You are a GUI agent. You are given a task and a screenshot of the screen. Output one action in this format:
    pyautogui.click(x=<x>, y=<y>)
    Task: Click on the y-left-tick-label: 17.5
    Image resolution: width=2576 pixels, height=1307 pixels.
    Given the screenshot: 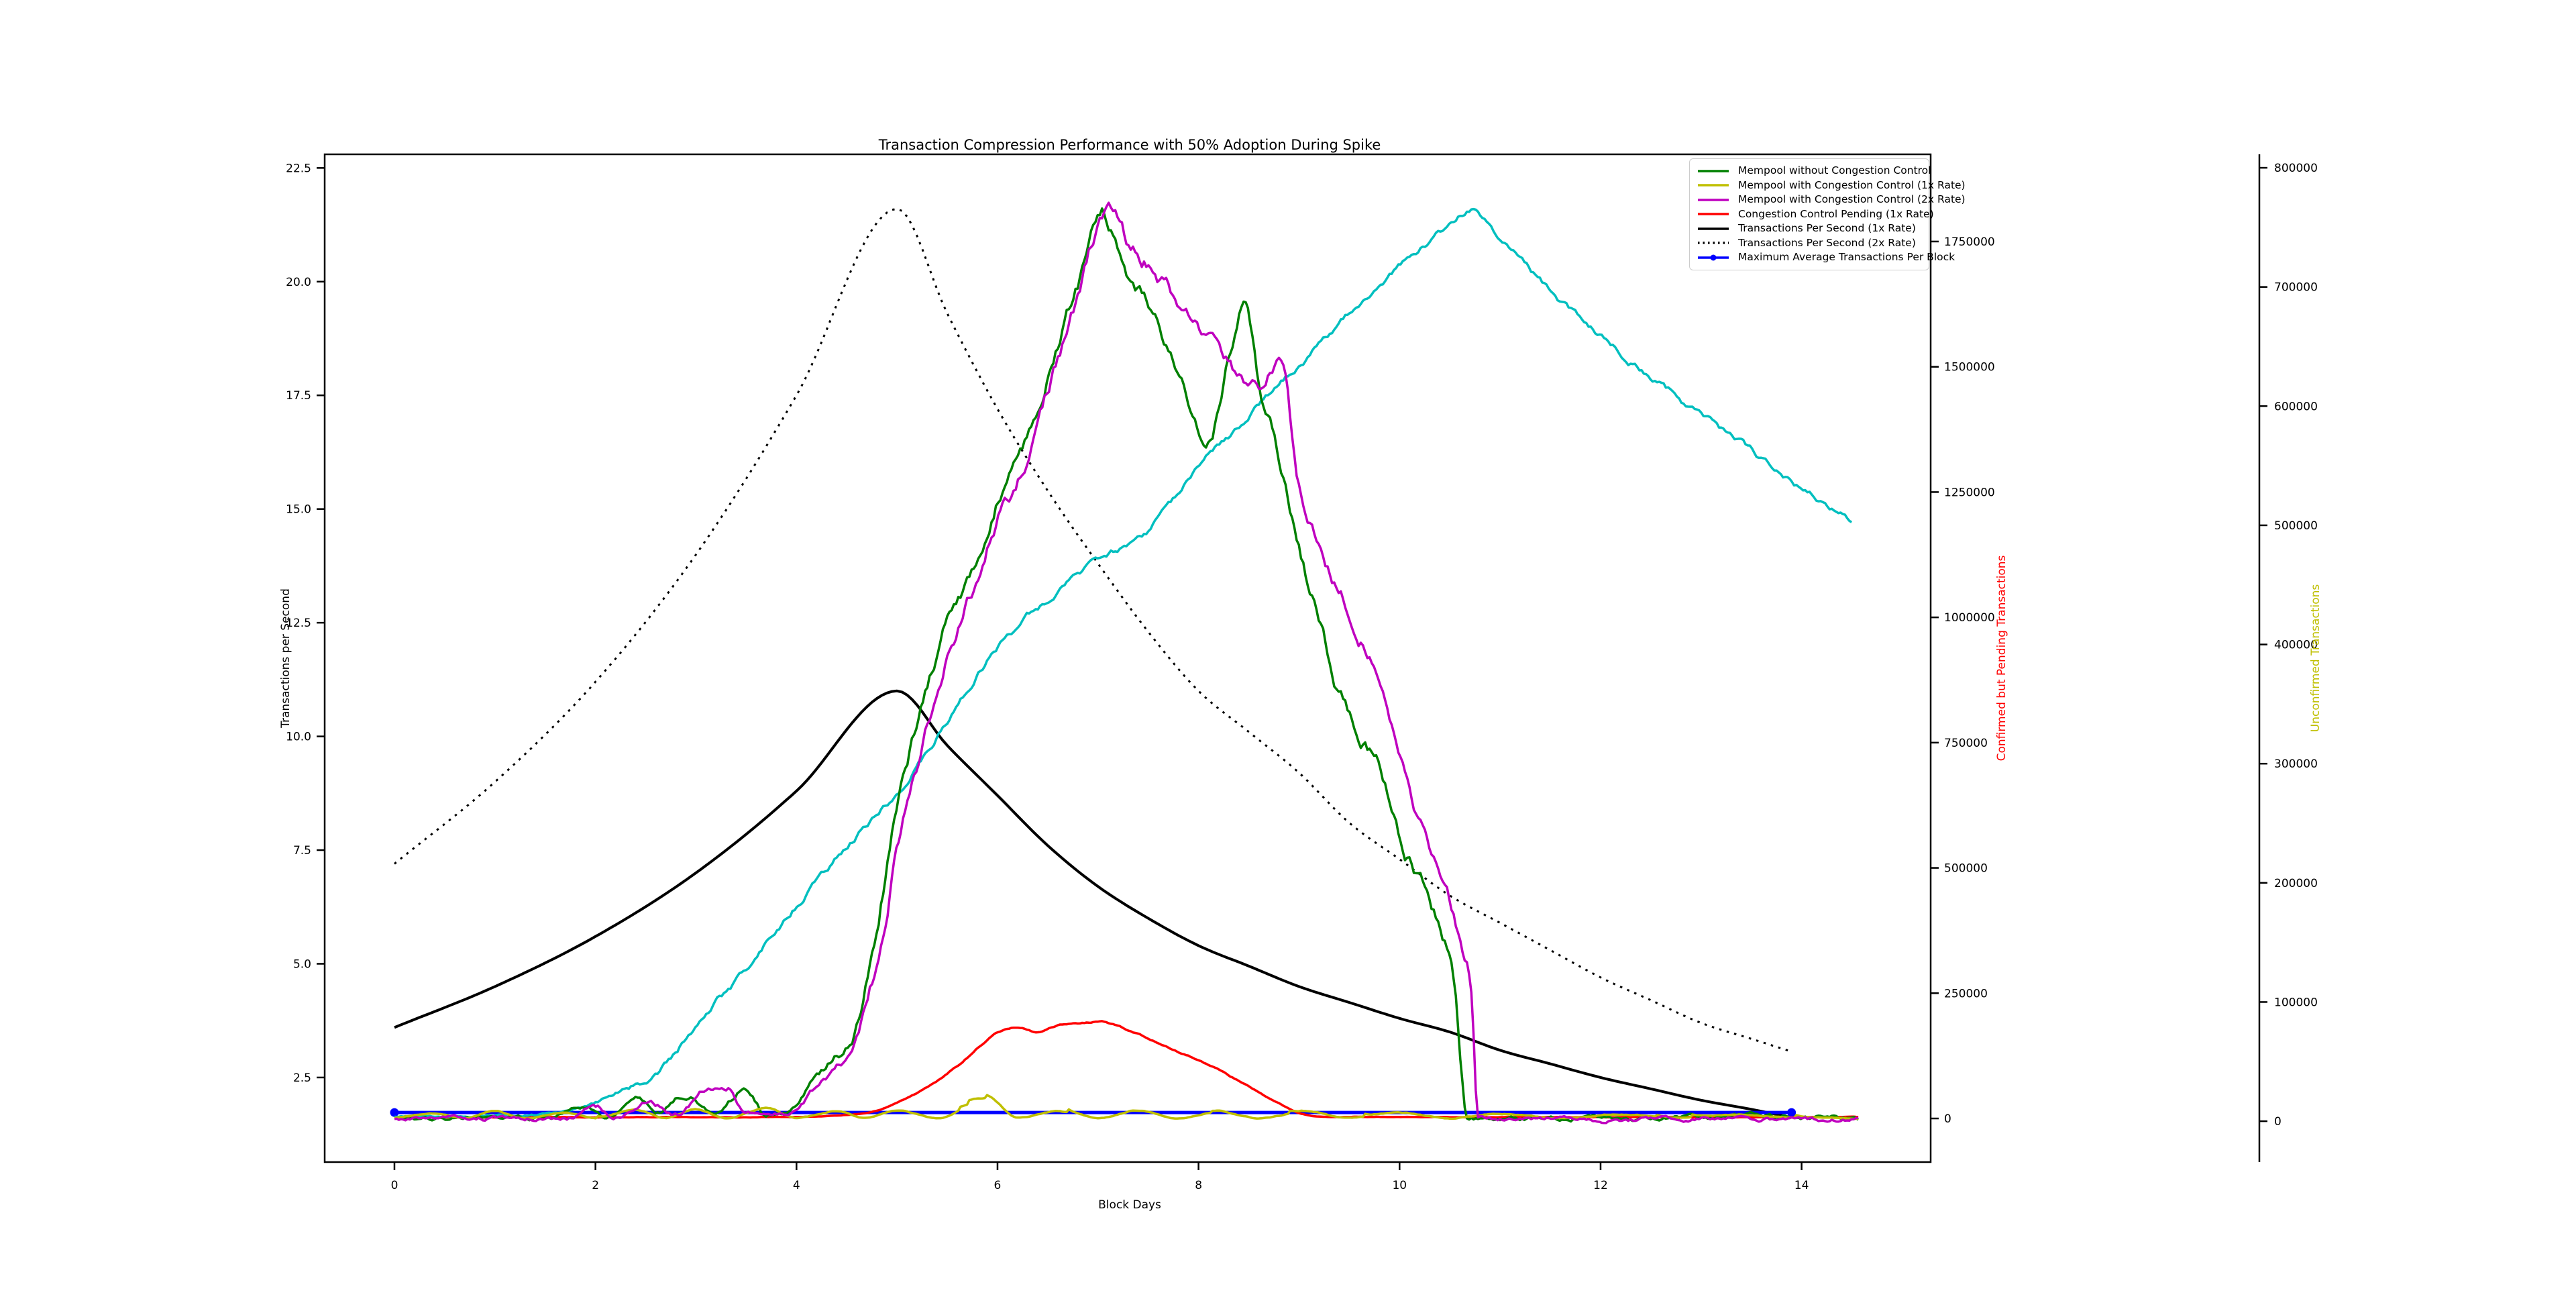 What is the action you would take?
    pyautogui.click(x=298, y=396)
    